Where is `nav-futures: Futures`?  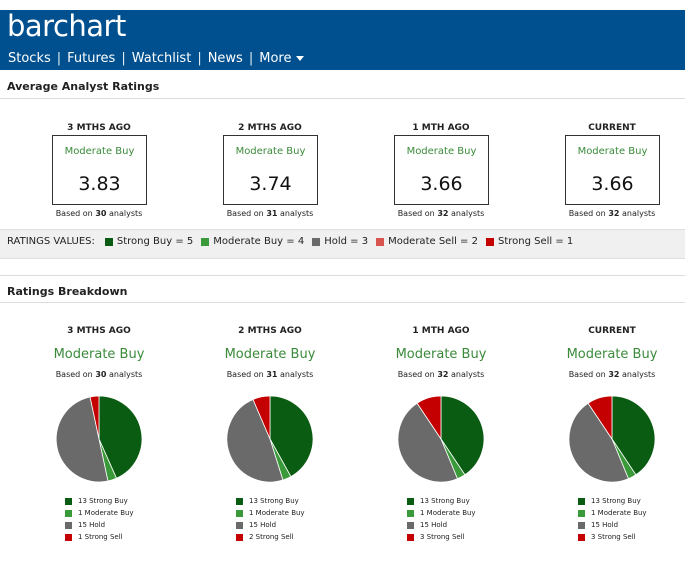 nav-futures: Futures is located at coordinates (91, 58).